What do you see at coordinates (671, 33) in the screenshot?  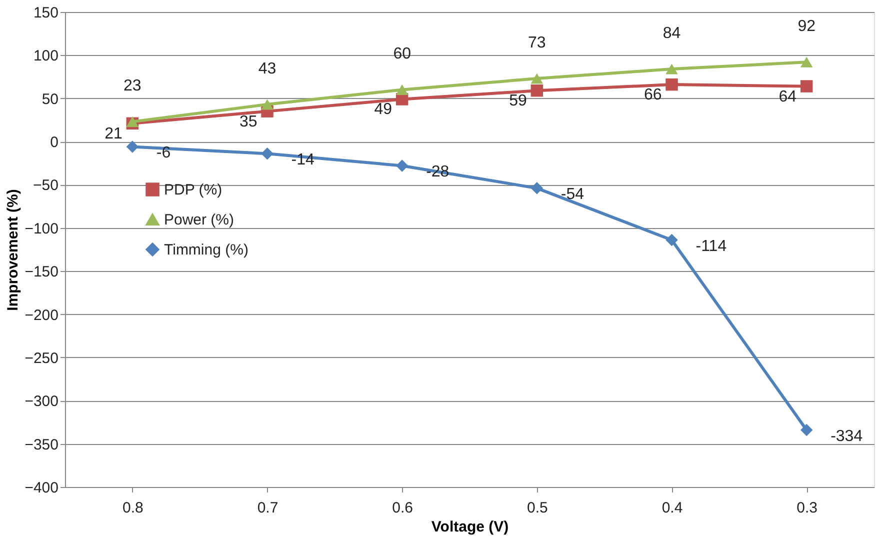 I see `data-label: 84` at bounding box center [671, 33].